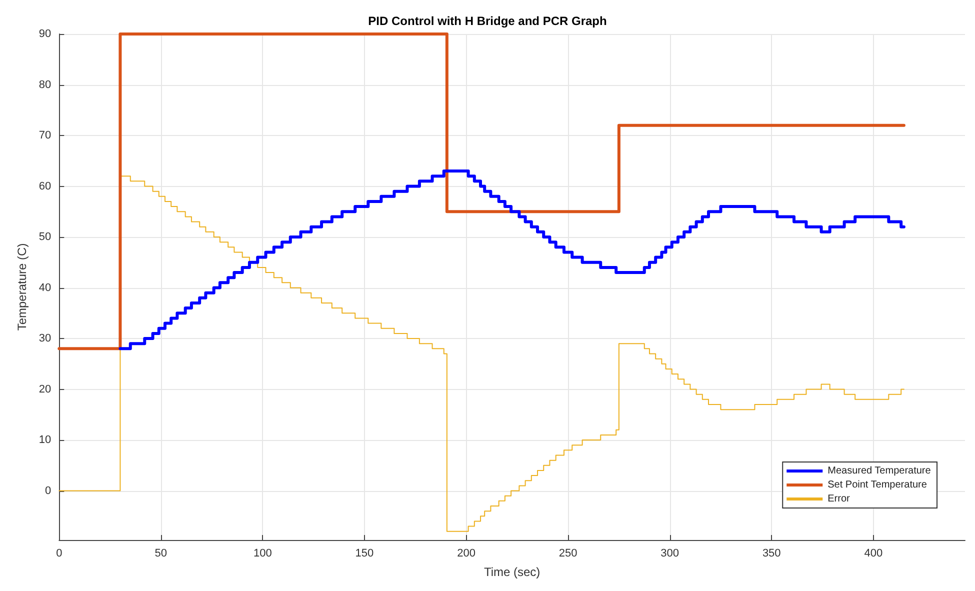 The width and height of the screenshot is (975, 591). Describe the element at coordinates (22, 287) in the screenshot. I see `y-axis-title: Temperature (C)` at that location.